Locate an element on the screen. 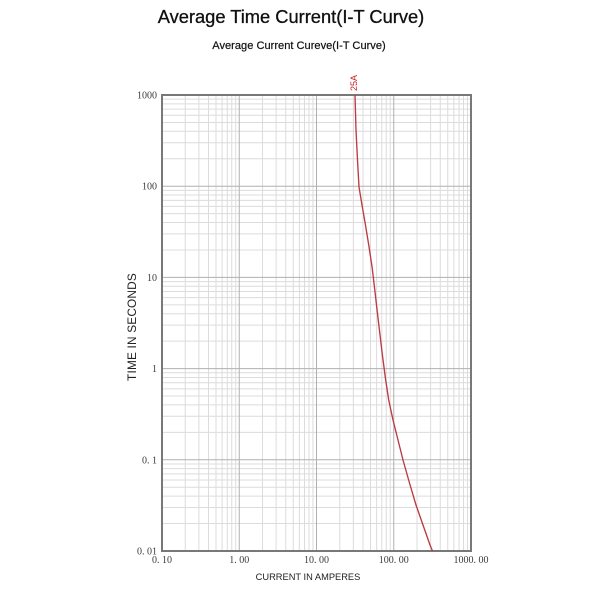 This screenshot has width=600, height=600. svg-text: 0. 10 is located at coordinates (162, 560).